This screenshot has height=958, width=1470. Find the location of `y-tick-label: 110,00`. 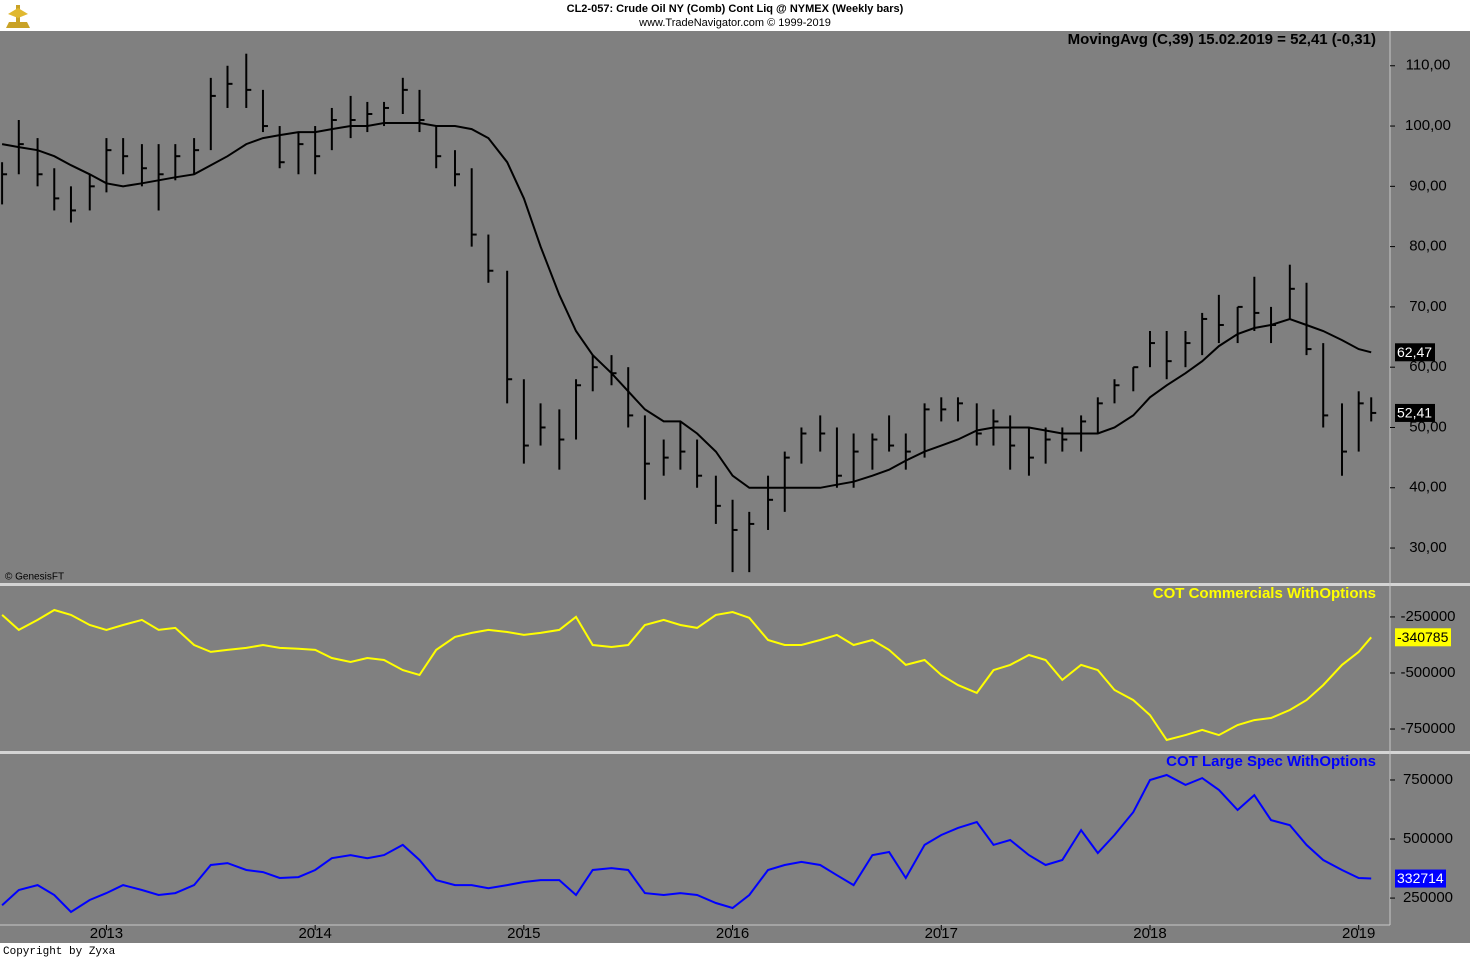

y-tick-label: 110,00 is located at coordinates (1428, 65).